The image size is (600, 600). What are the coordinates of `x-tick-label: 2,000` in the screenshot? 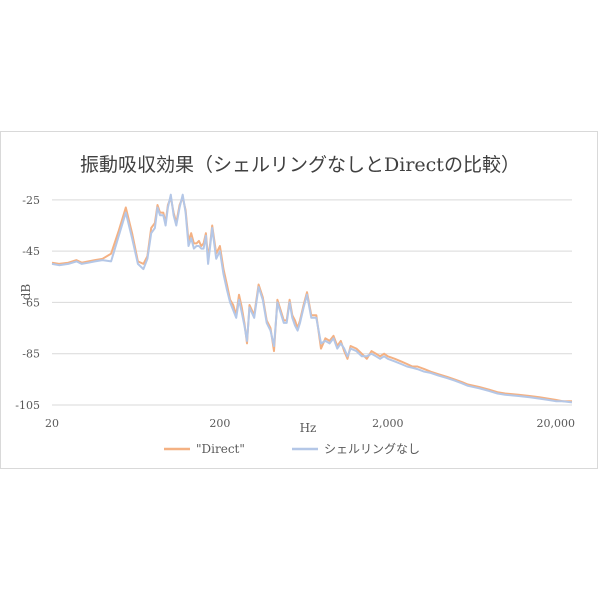 It's located at (388, 423).